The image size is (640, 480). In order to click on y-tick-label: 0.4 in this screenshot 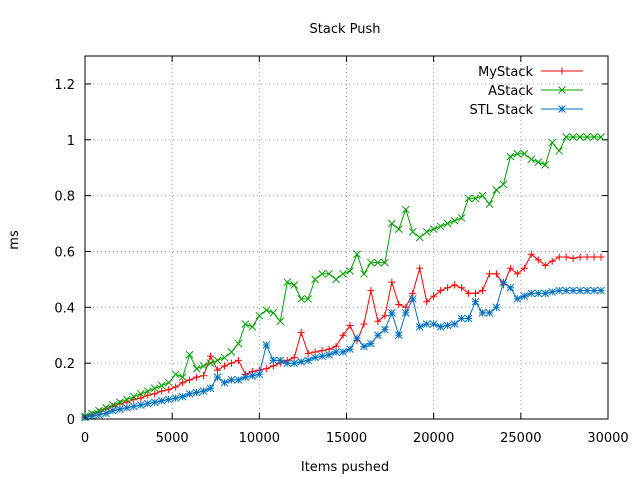, I will do `click(64, 308)`.